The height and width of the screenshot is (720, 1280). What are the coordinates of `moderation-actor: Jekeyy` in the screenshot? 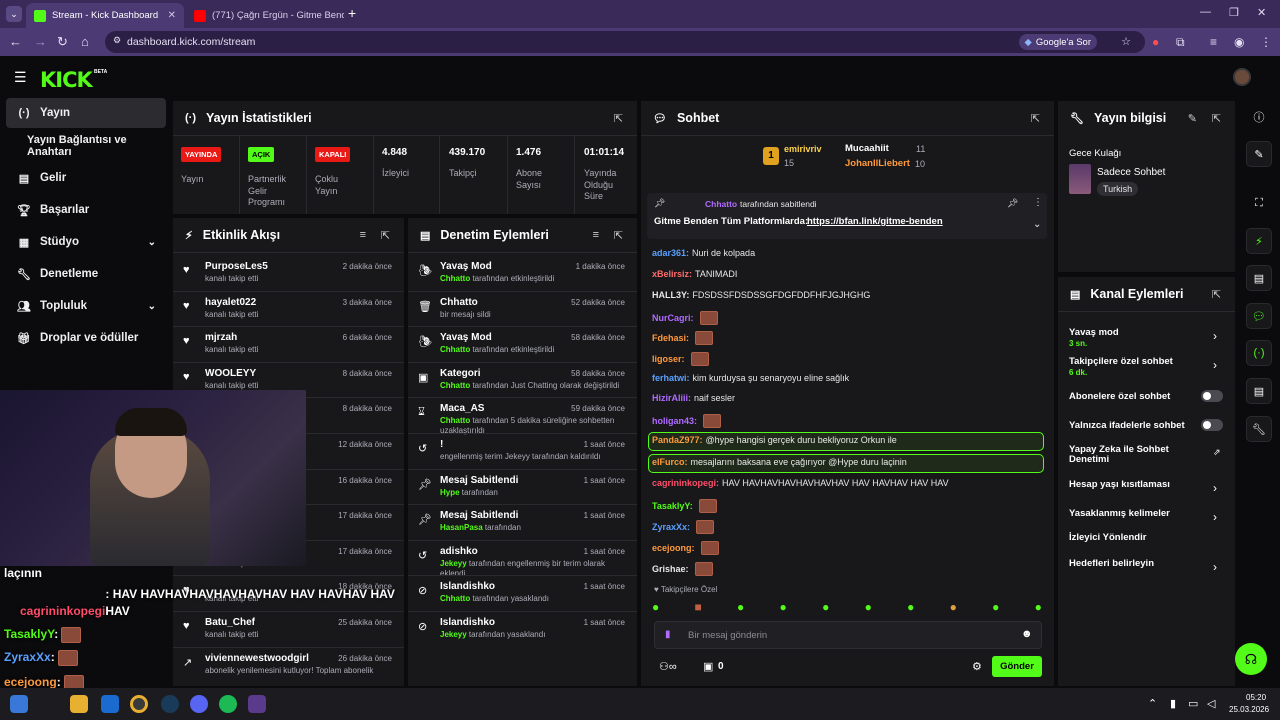 It's located at (454, 563).